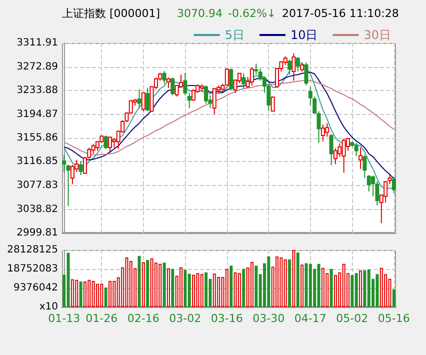 This screenshot has height=355, width=426. Describe the element at coordinates (102, 318) in the screenshot. I see `x-tick-label: 01-26` at that location.